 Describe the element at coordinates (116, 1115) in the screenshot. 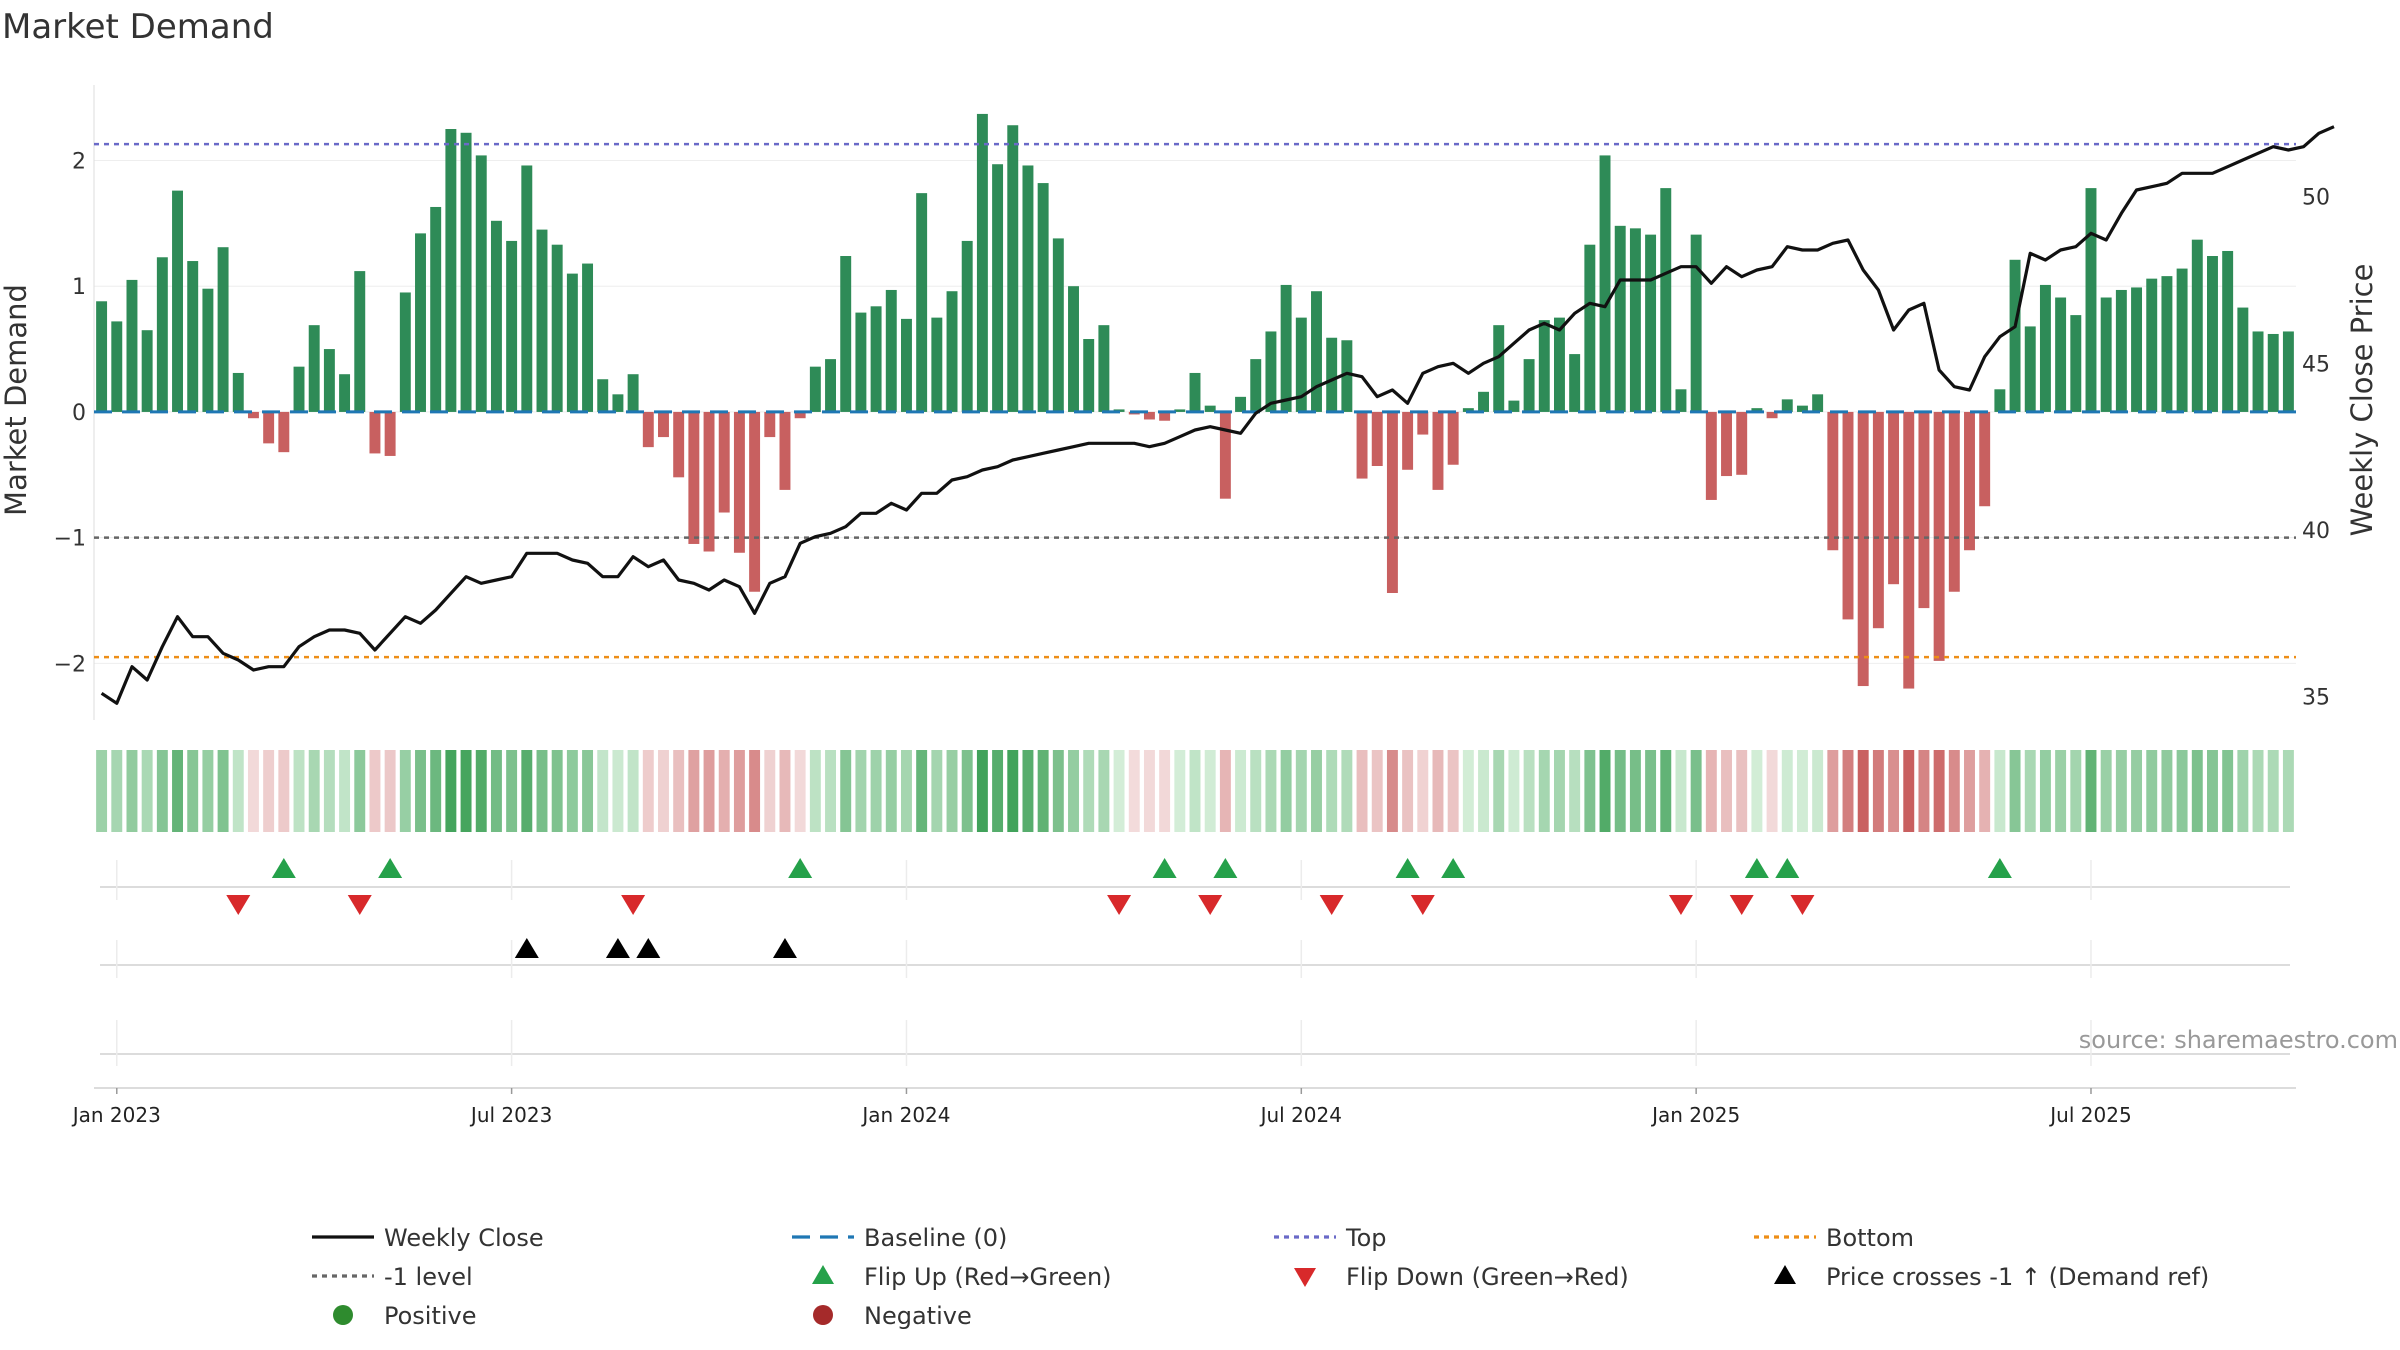

I see `x-tick-label: Jan 2023` at that location.